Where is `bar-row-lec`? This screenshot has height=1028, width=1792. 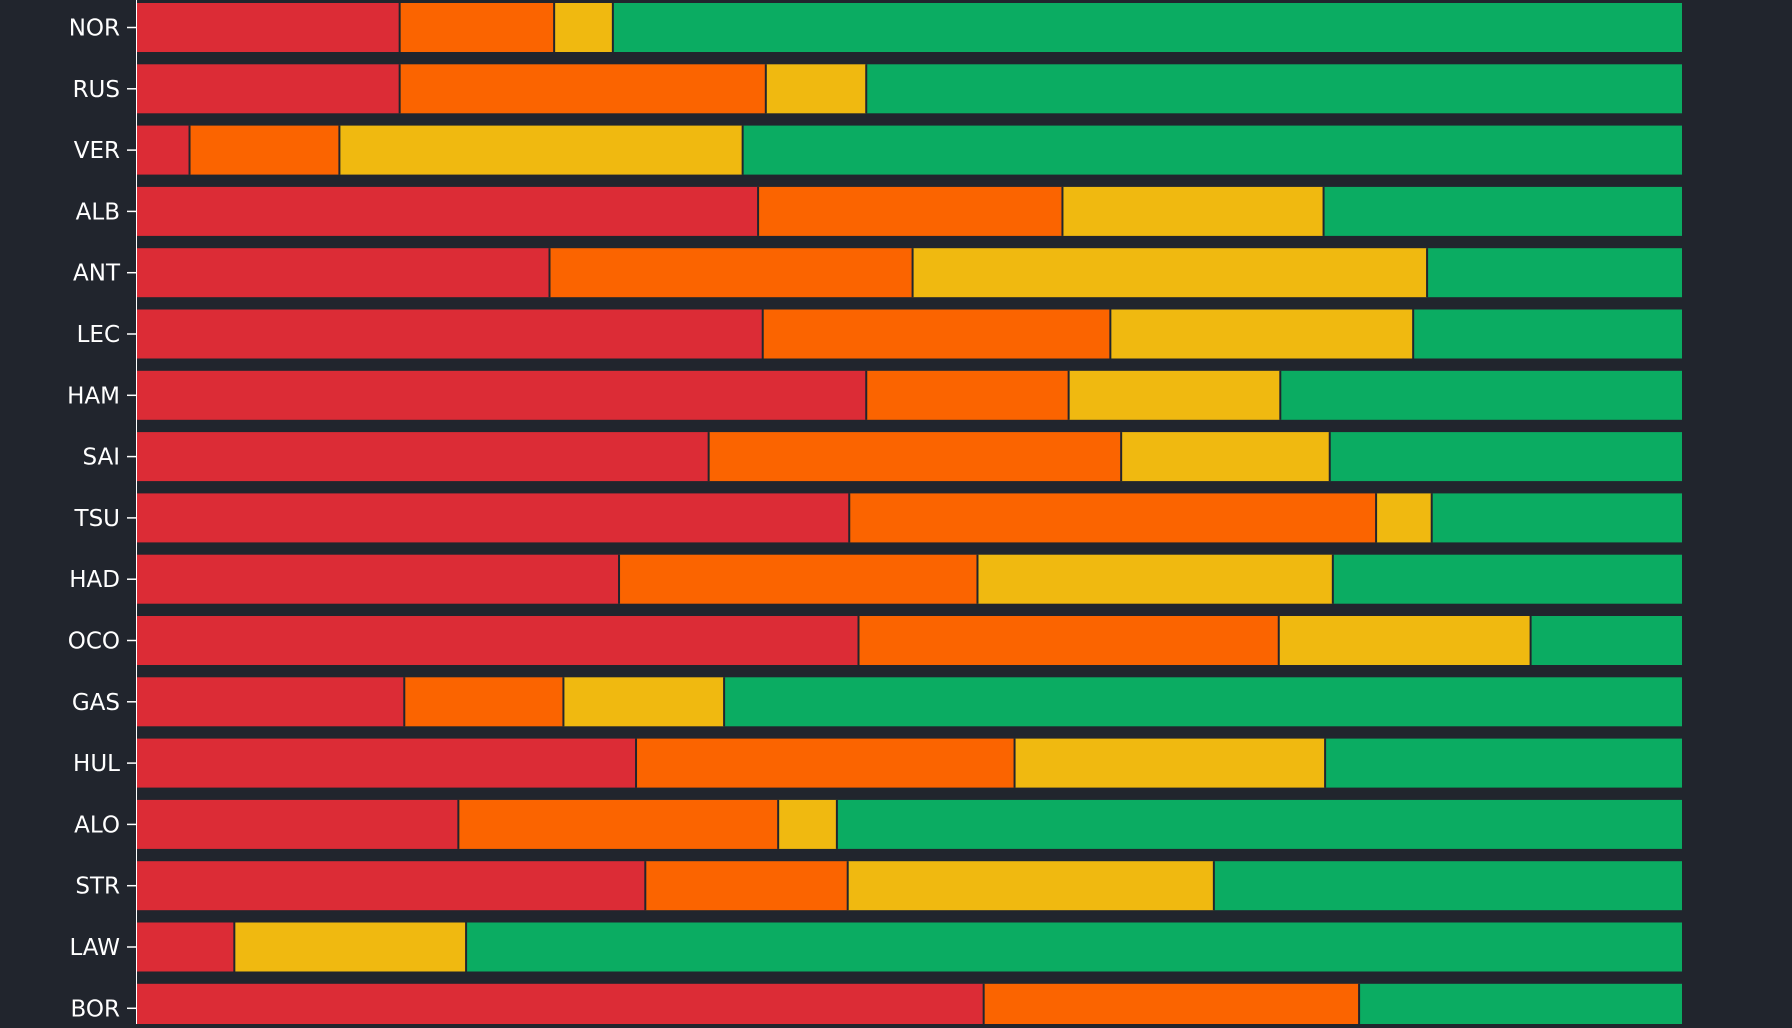
bar-row-lec is located at coordinates (909, 334).